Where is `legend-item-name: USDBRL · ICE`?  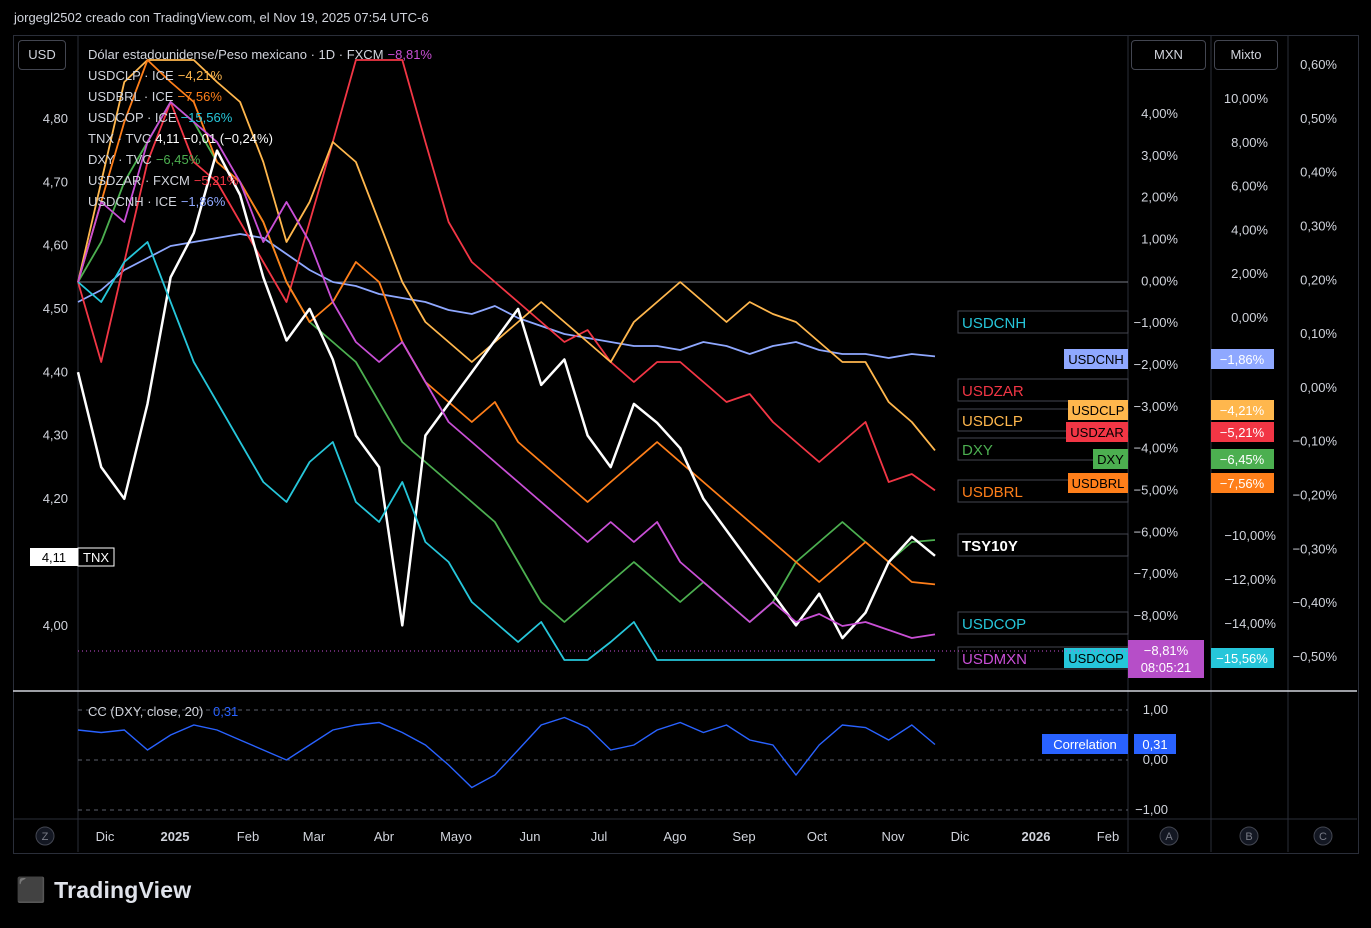 legend-item-name: USDBRL · ICE is located at coordinates (131, 96).